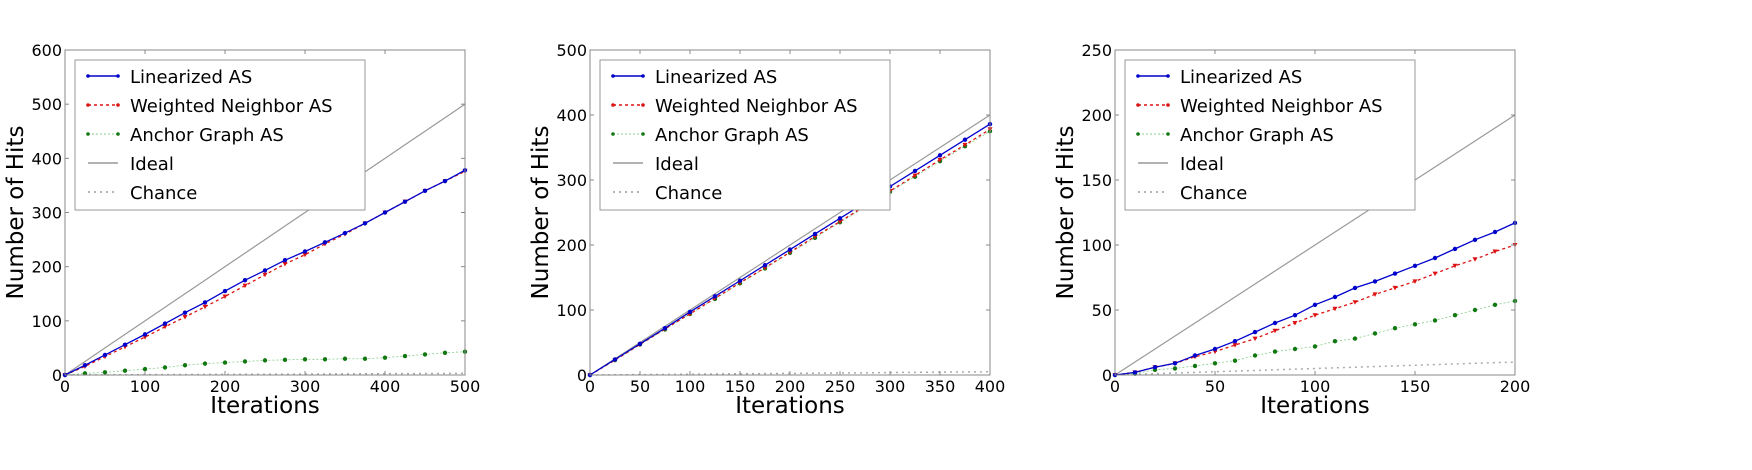  What do you see at coordinates (640, 386) in the screenshot?
I see `x-tick-label: 50` at bounding box center [640, 386].